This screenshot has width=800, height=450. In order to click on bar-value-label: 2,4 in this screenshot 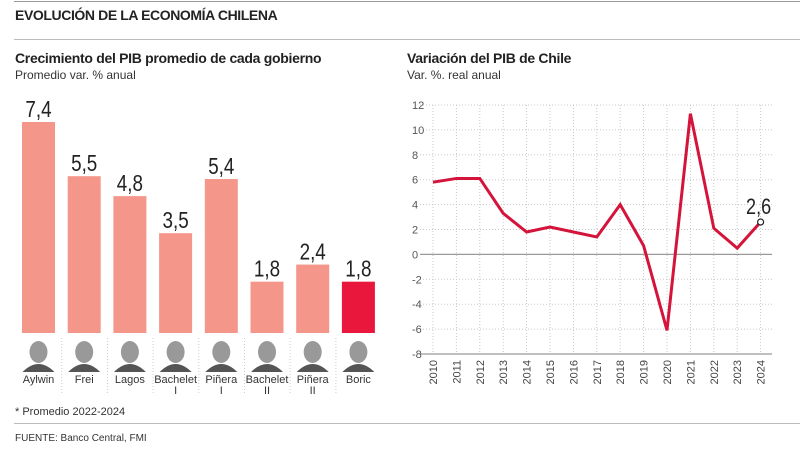, I will do `click(313, 252)`.